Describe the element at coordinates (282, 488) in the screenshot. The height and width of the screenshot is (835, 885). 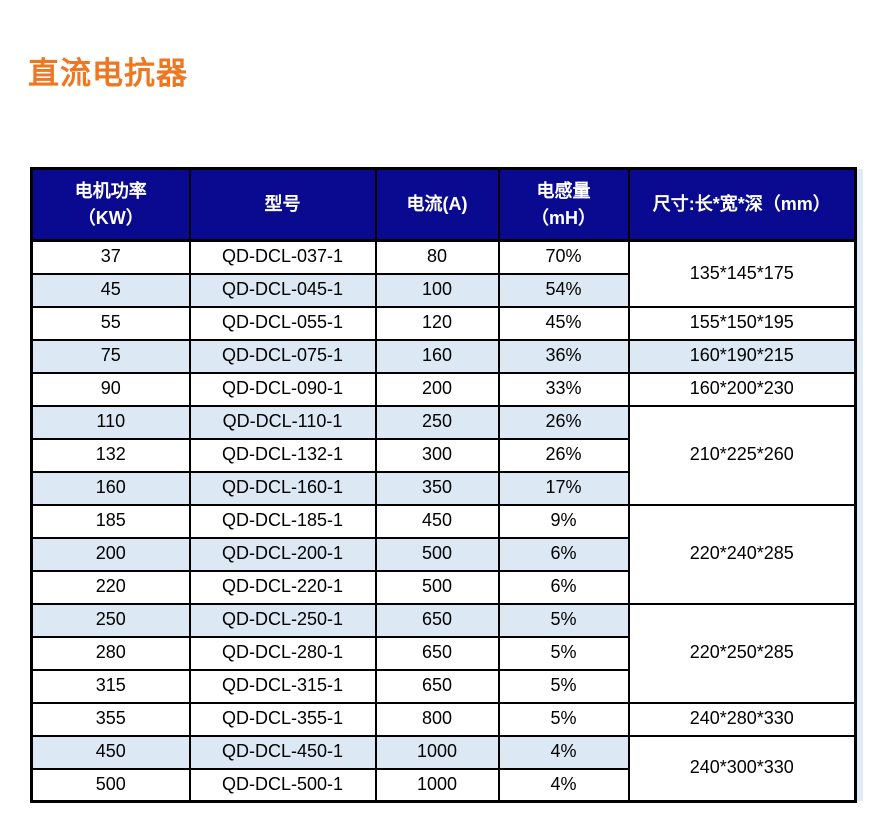
I see `model-cell: QD-DCL-160-1` at that location.